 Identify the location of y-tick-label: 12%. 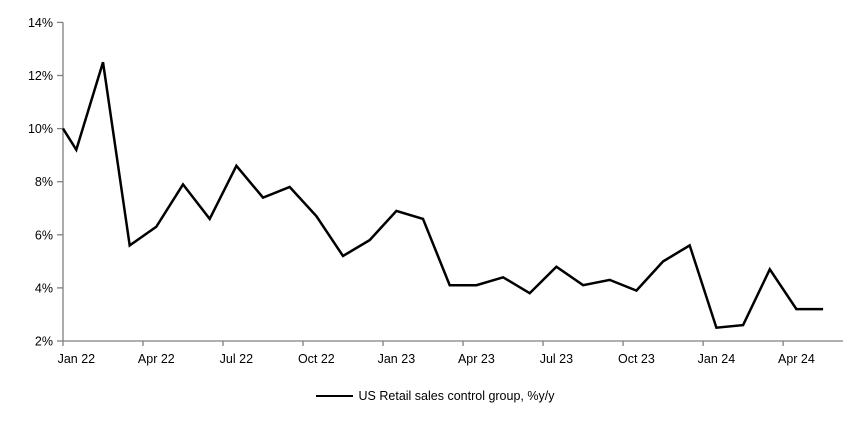
(40, 76).